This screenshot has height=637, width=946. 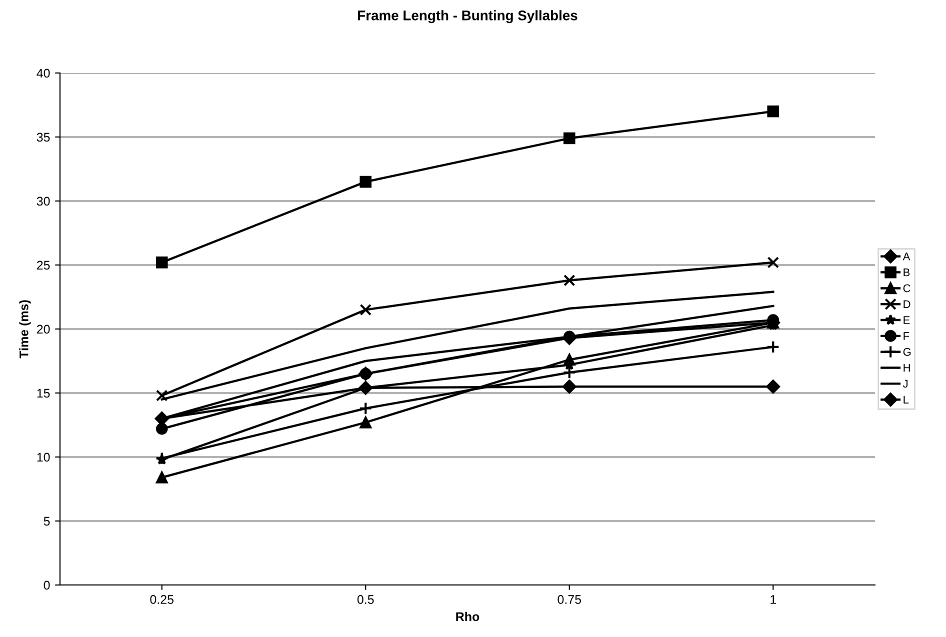 What do you see at coordinates (43, 329) in the screenshot?
I see `y-tick-label: 20` at bounding box center [43, 329].